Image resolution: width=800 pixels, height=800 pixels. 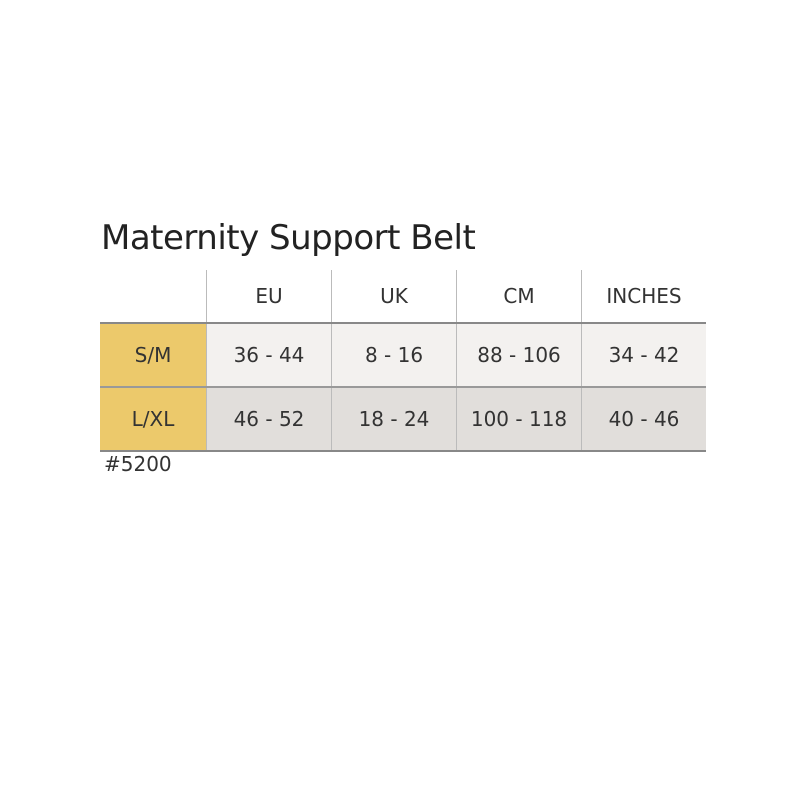 I want to click on column-header: UK, so click(x=394, y=296).